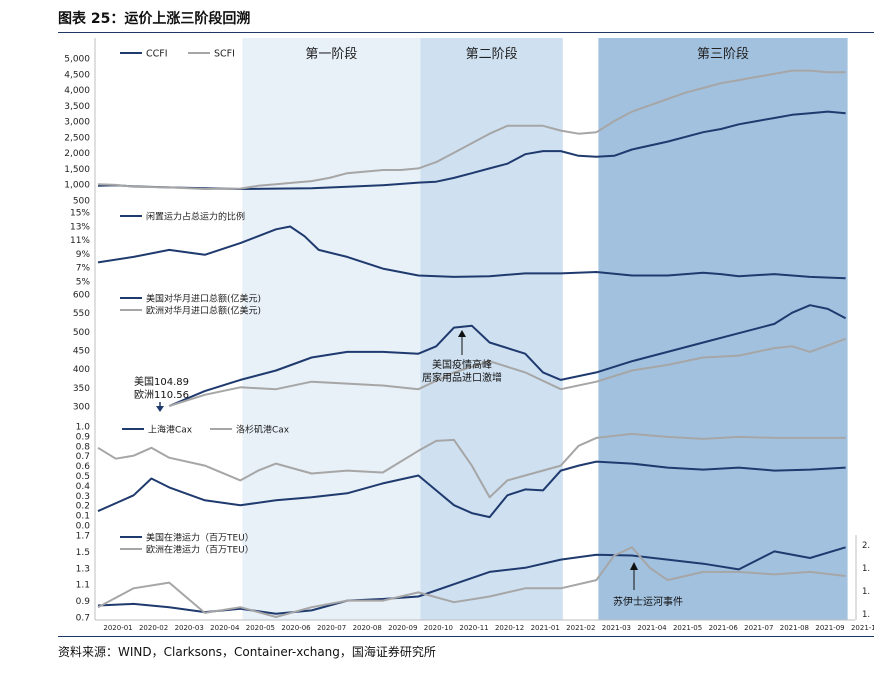 The width and height of the screenshot is (874, 677). What do you see at coordinates (331, 54) in the screenshot?
I see `phase-label-1: 第一阶段` at bounding box center [331, 54].